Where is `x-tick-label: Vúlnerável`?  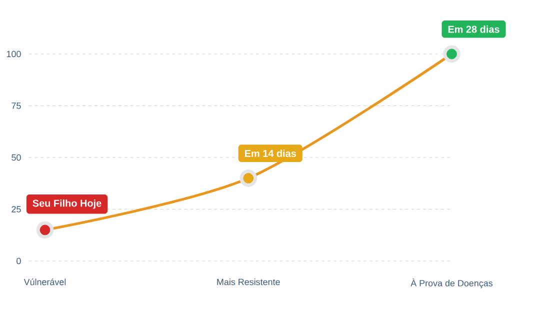
x-tick-label: Vúlnerável is located at coordinates (45, 282).